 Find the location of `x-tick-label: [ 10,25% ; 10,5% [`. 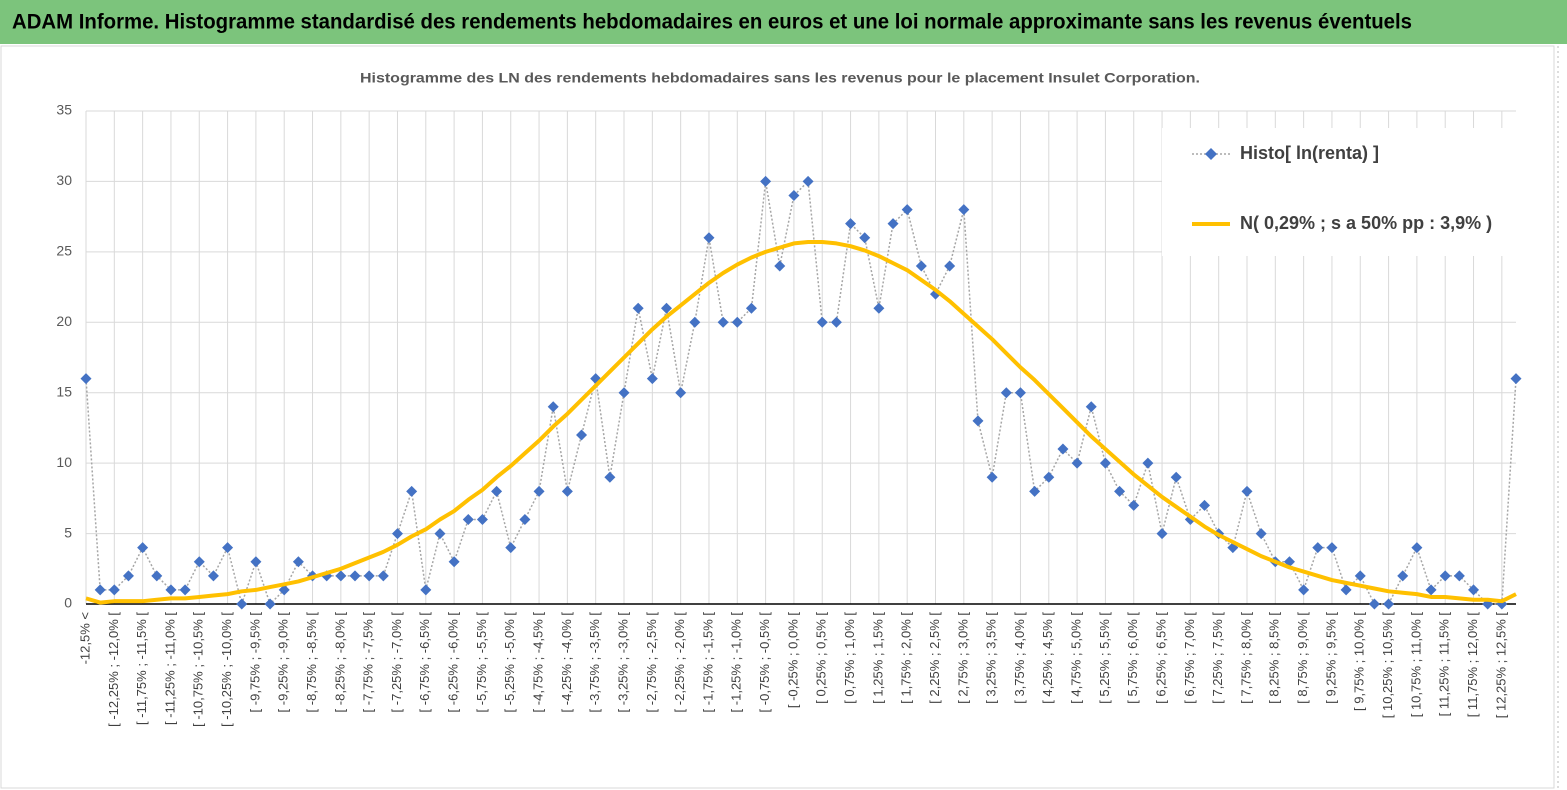

x-tick-label: [ 10,25% ; 10,5% [ is located at coordinates (1387, 665).